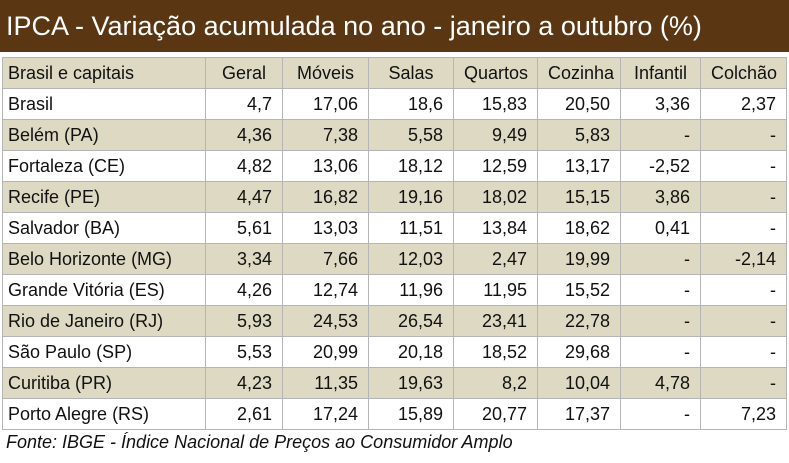 This screenshot has width=789, height=463. Describe the element at coordinates (411, 197) in the screenshot. I see `table-cell: 19,16` at that location.